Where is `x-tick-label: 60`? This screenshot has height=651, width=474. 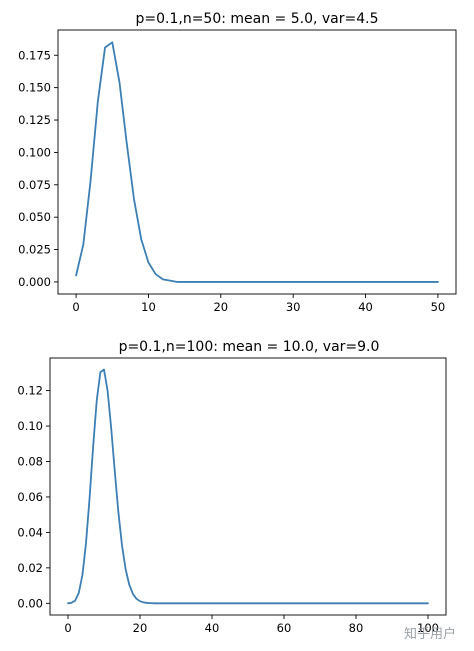
x-tick-label: 60 is located at coordinates (284, 628).